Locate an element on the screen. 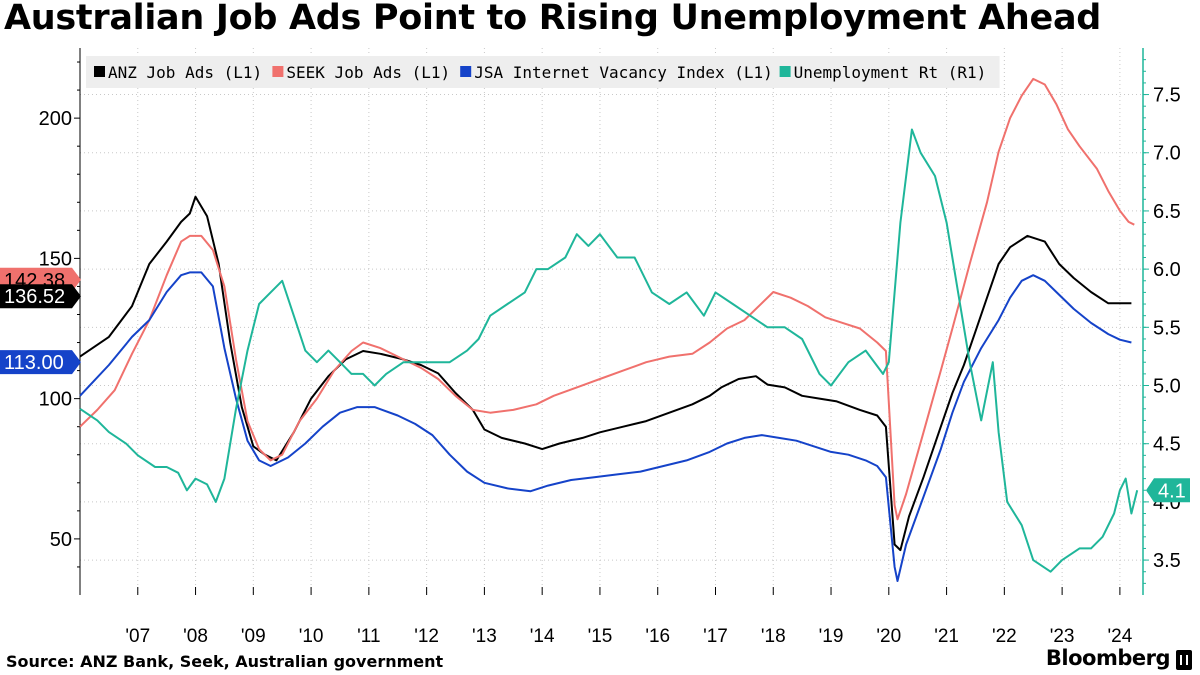 Image resolution: width=1200 pixels, height=675 pixels. x-tick-label: '20 is located at coordinates (888, 636).